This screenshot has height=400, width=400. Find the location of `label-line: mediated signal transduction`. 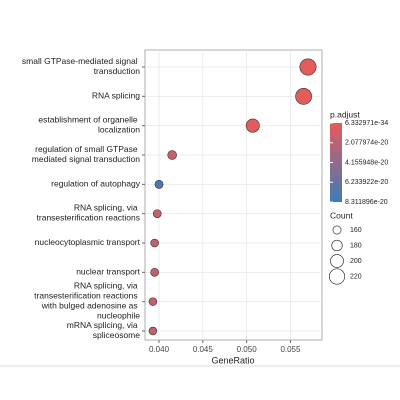

label-line: mediated signal transduction is located at coordinates (86, 159).